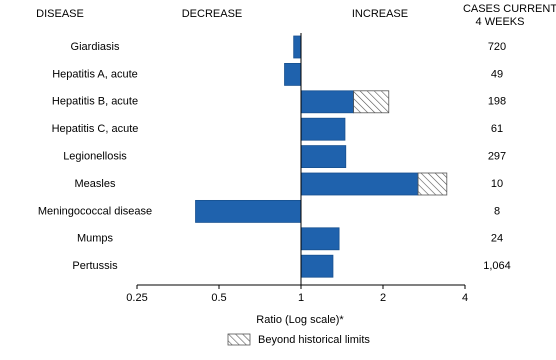 The image size is (556, 360). I want to click on x-tick-label: 2, so click(383, 298).